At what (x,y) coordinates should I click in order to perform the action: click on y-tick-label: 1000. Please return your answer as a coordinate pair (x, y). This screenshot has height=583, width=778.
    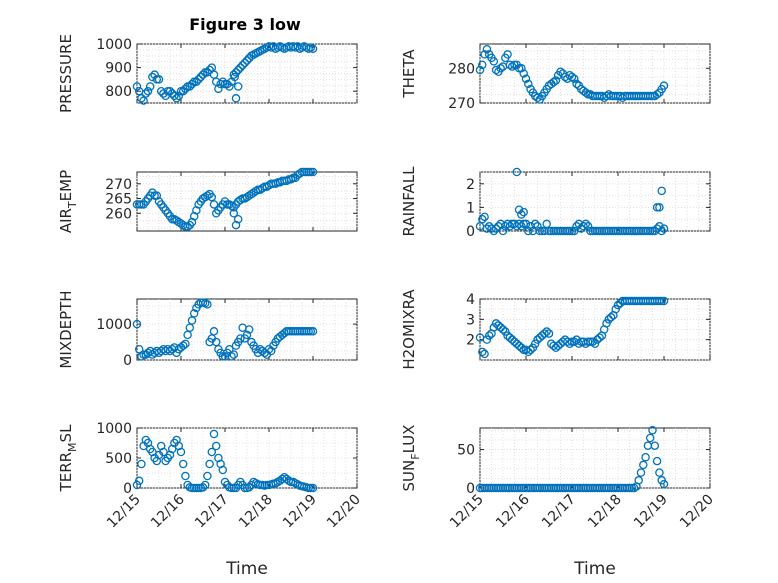
    Looking at the image, I should click on (114, 45).